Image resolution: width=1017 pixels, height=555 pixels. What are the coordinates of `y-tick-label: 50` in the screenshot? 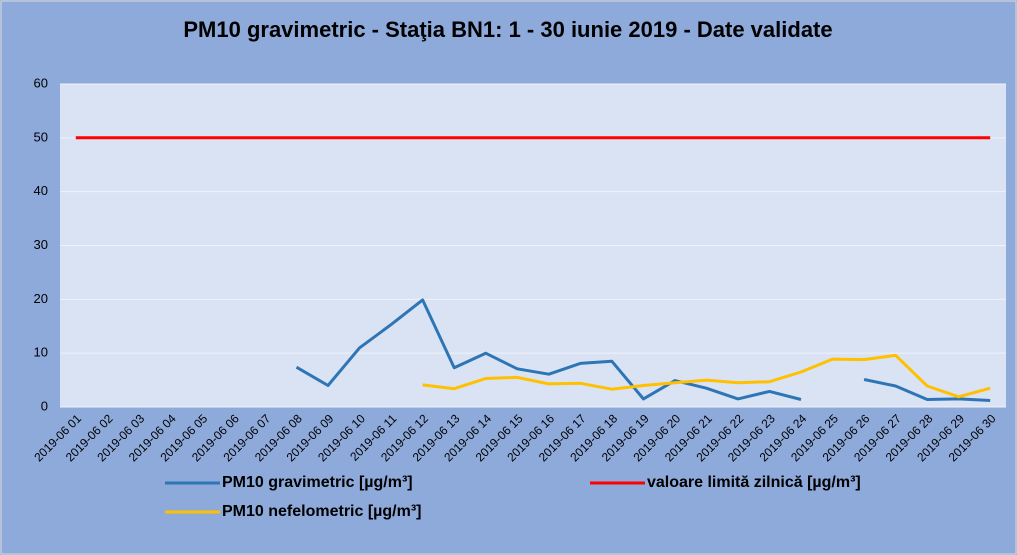 It's located at (41, 136).